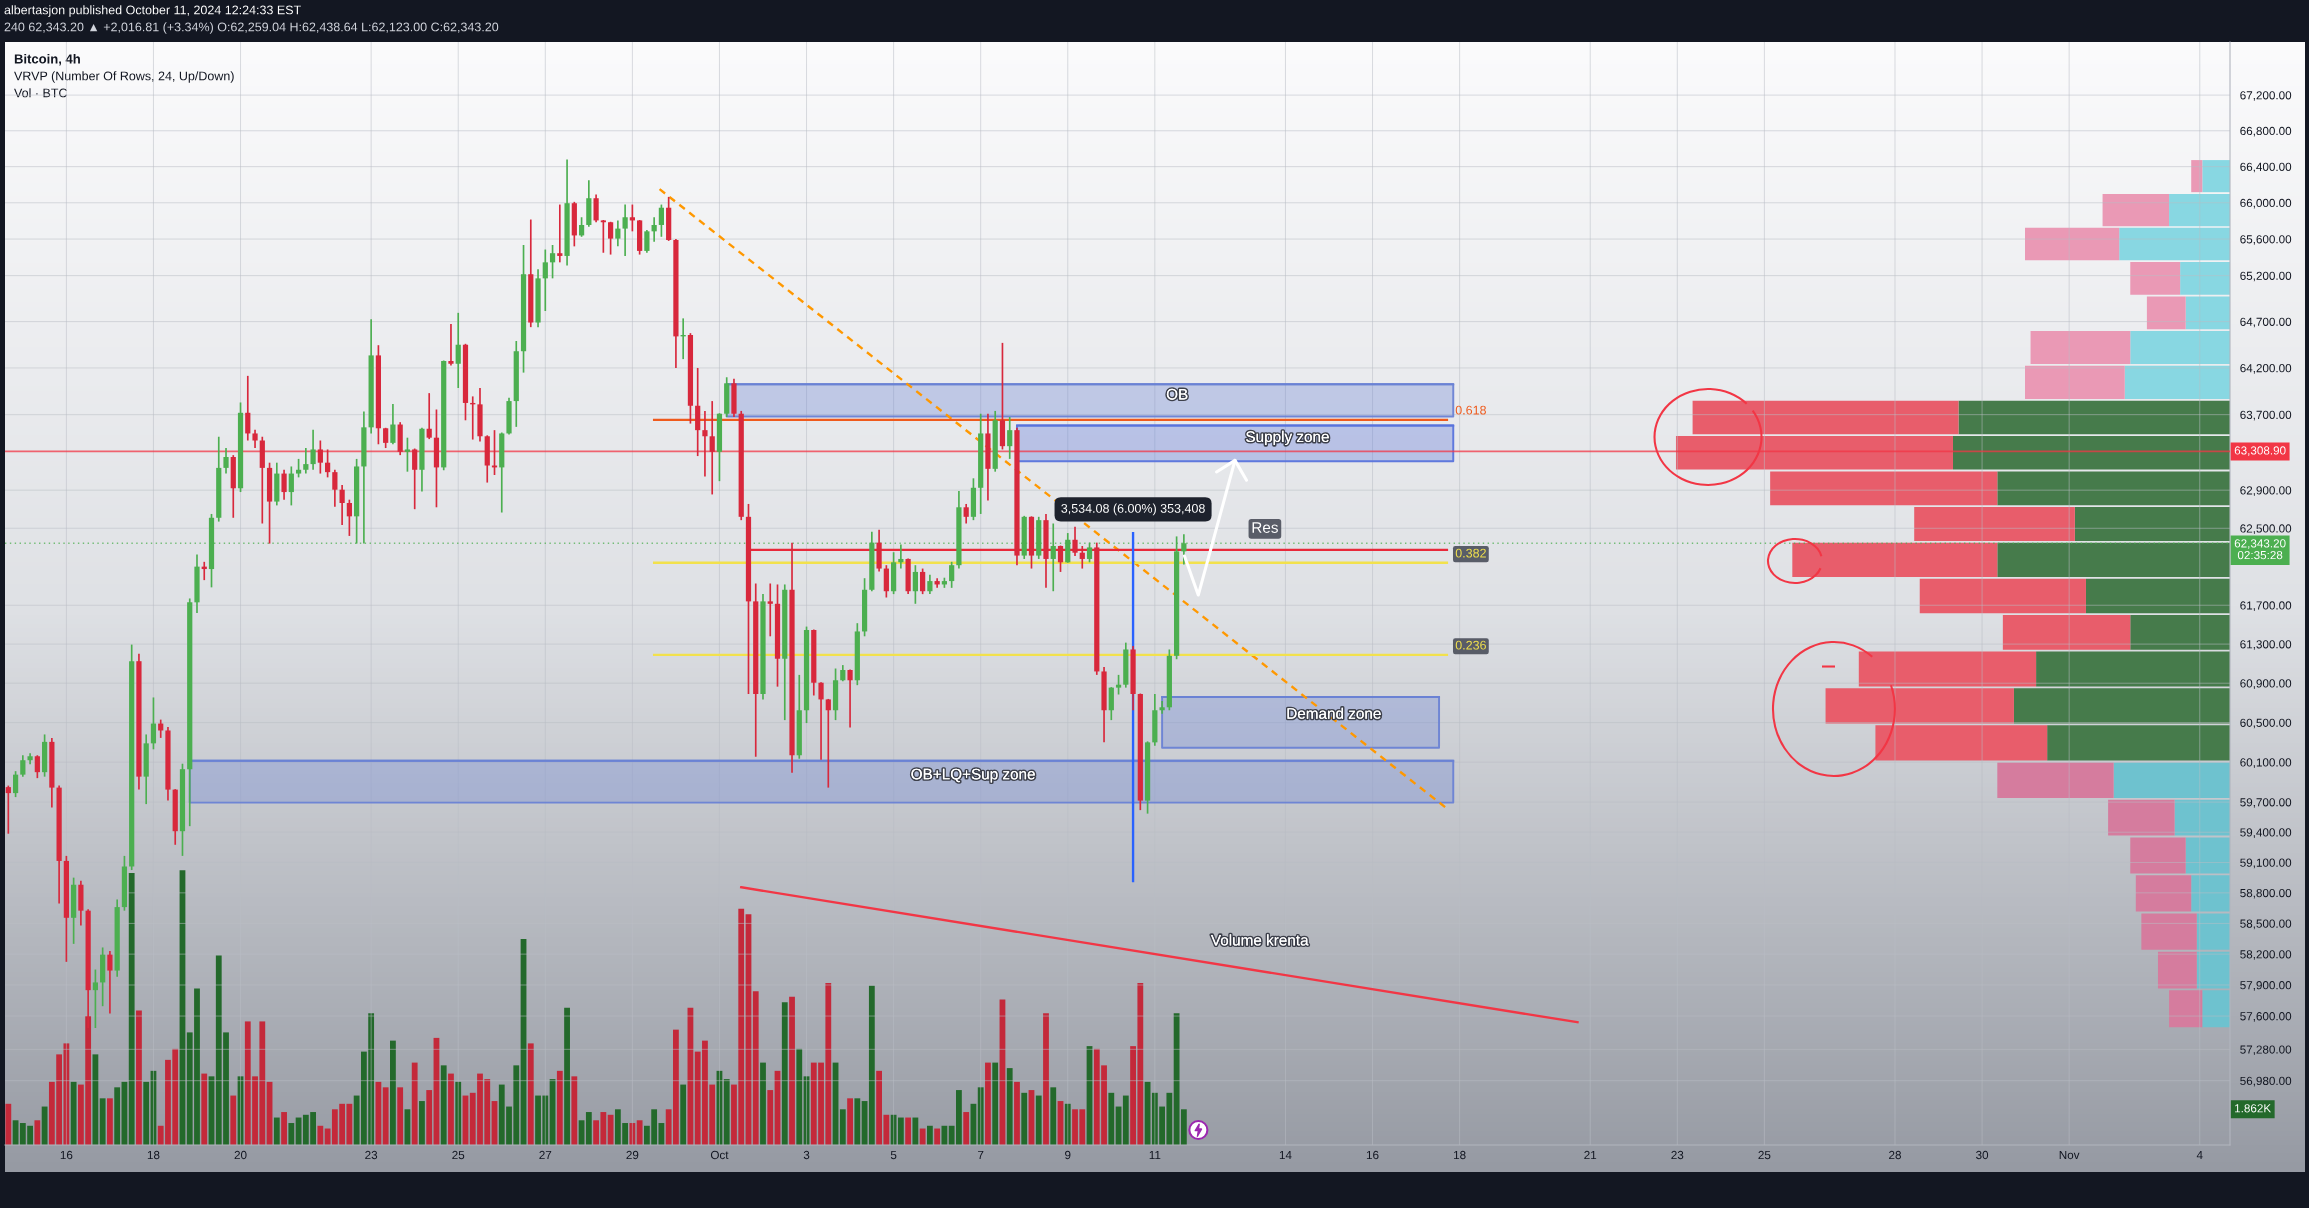 Image resolution: width=2309 pixels, height=1208 pixels. What do you see at coordinates (2266, 723) in the screenshot?
I see `y-tick-label: 60,500.00` at bounding box center [2266, 723].